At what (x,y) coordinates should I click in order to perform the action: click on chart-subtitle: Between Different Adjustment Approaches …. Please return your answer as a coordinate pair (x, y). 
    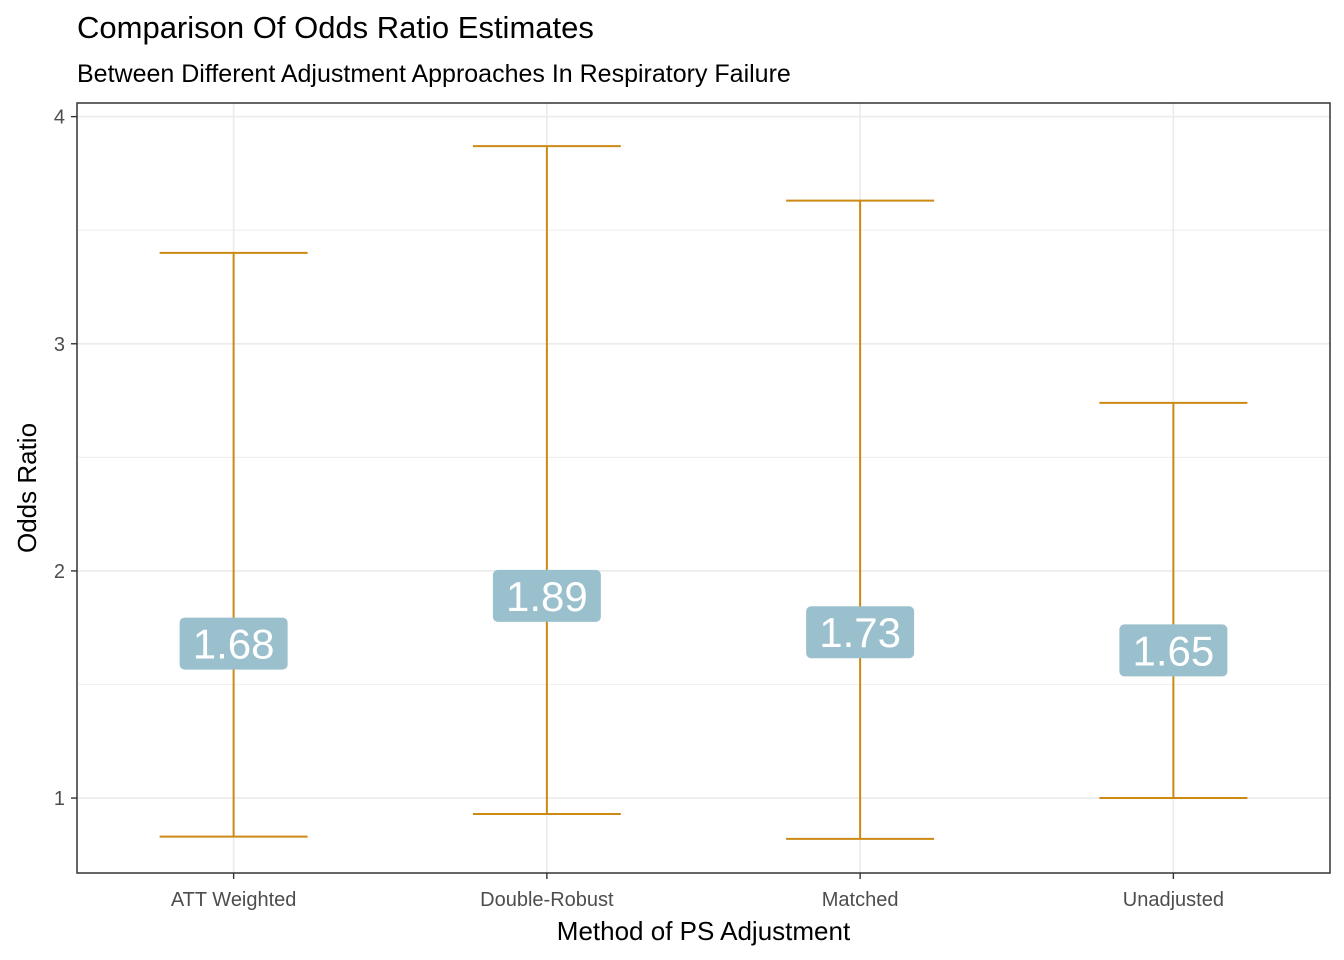
    Looking at the image, I should click on (434, 74).